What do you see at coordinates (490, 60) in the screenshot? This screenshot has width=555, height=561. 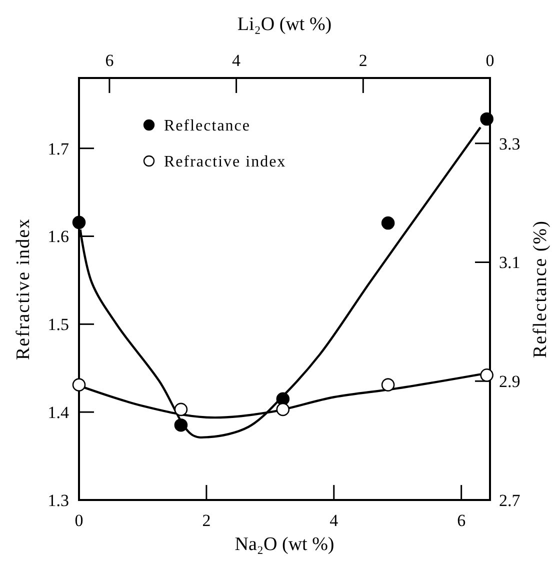 I see `x2-tick-label: 0` at bounding box center [490, 60].